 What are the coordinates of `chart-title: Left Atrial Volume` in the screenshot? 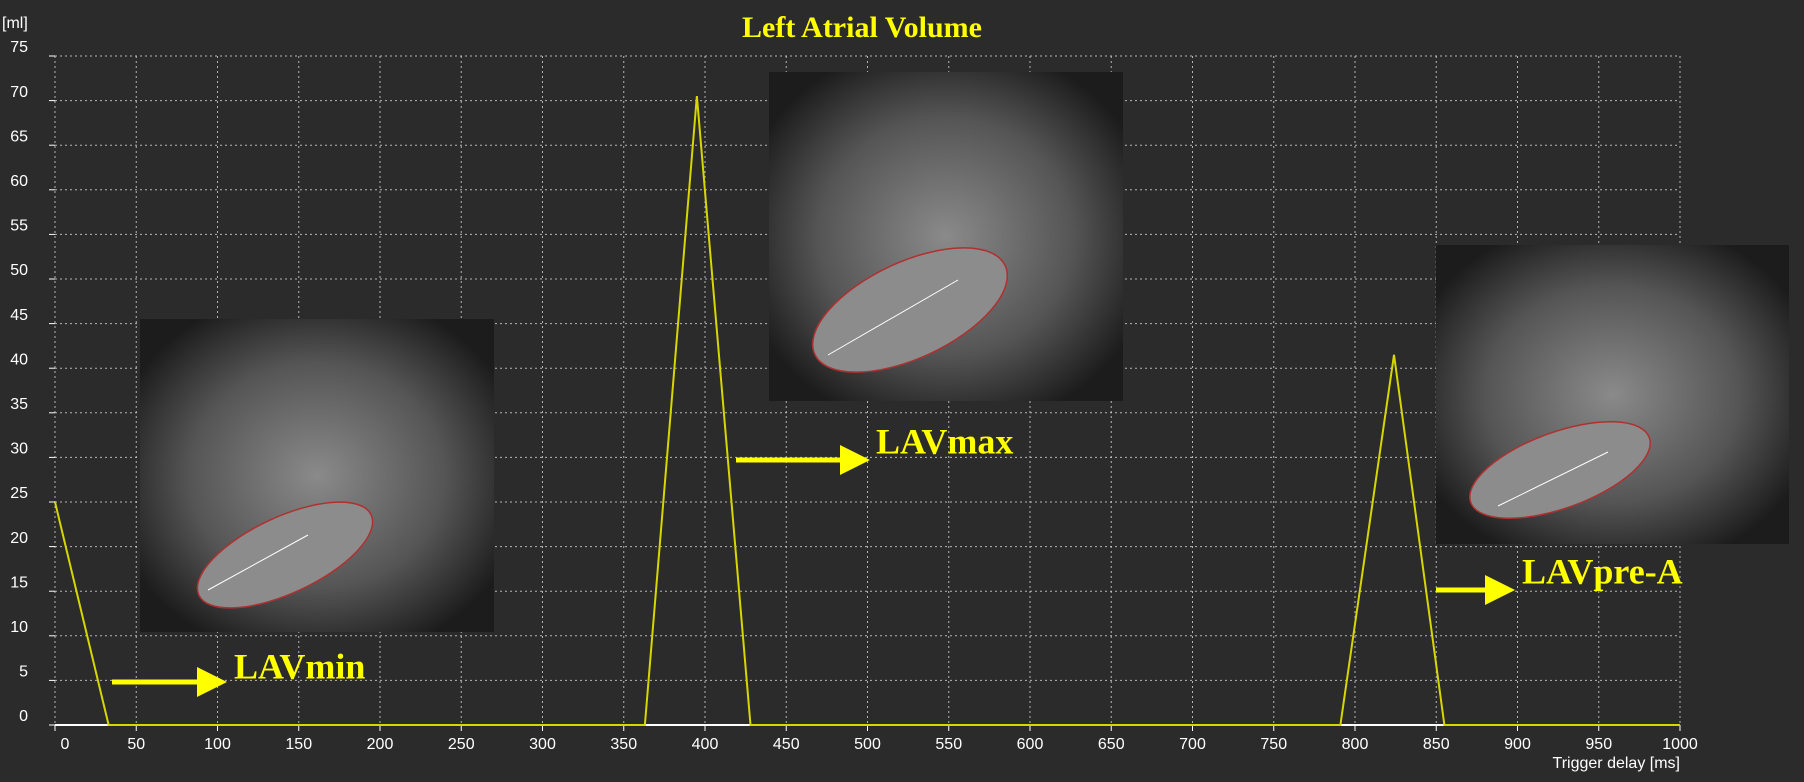 It's located at (862, 27).